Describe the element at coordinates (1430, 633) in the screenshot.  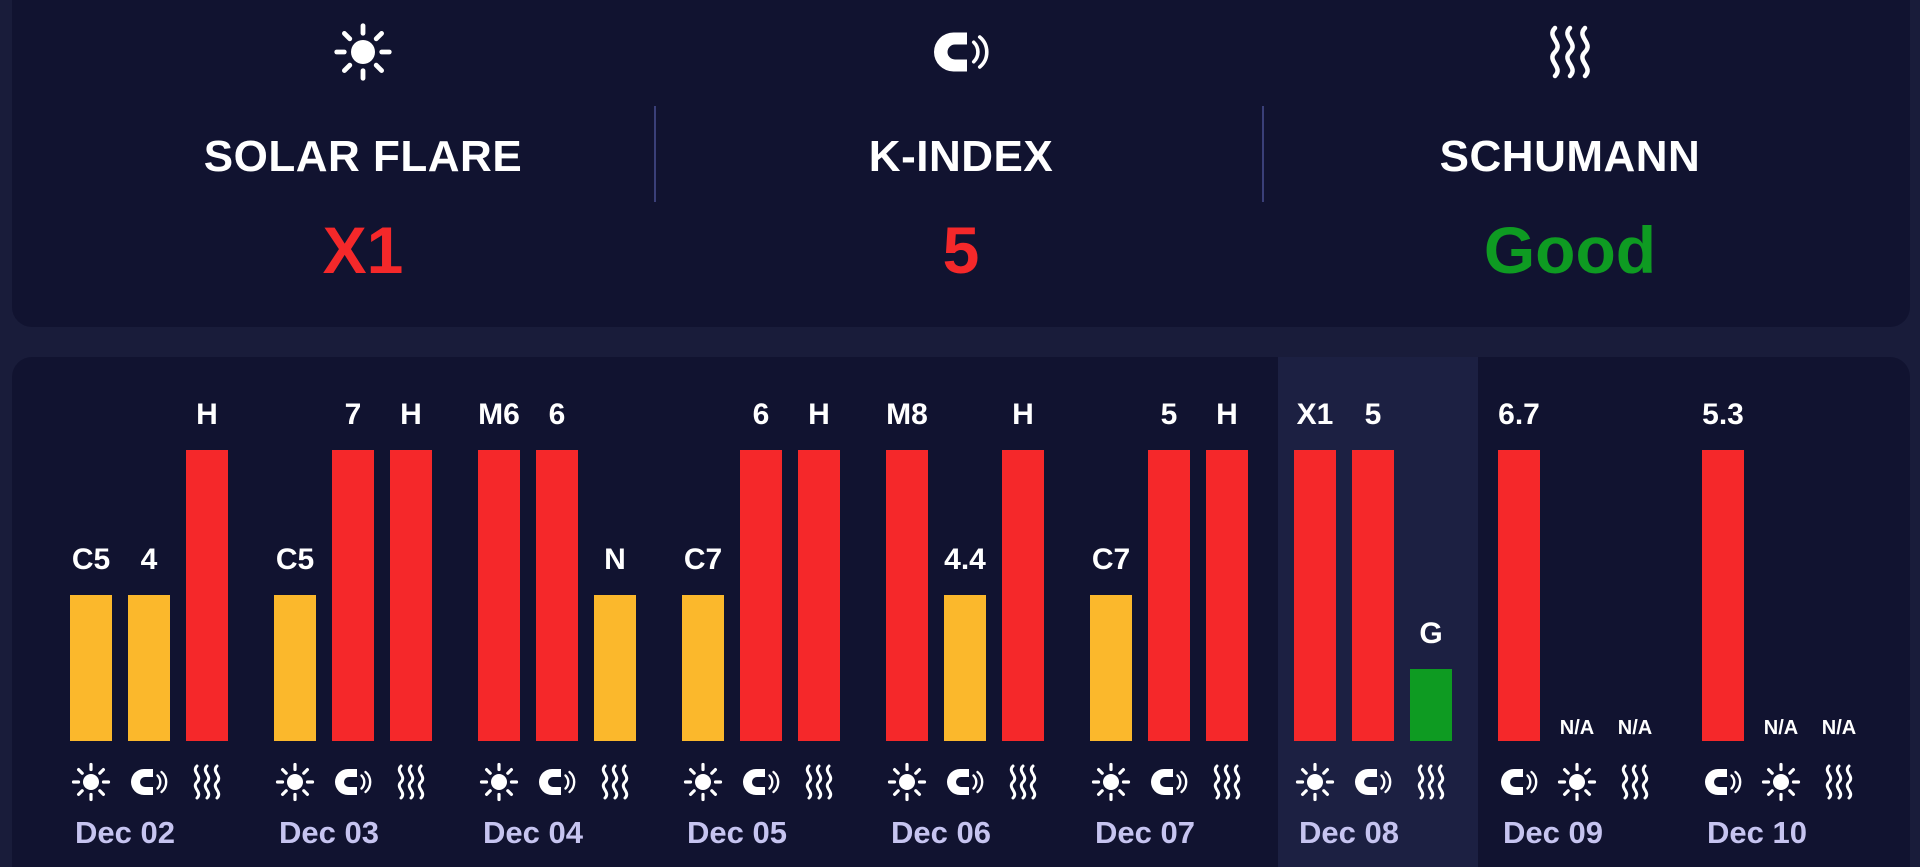
I see `bar-value-label: G` at that location.